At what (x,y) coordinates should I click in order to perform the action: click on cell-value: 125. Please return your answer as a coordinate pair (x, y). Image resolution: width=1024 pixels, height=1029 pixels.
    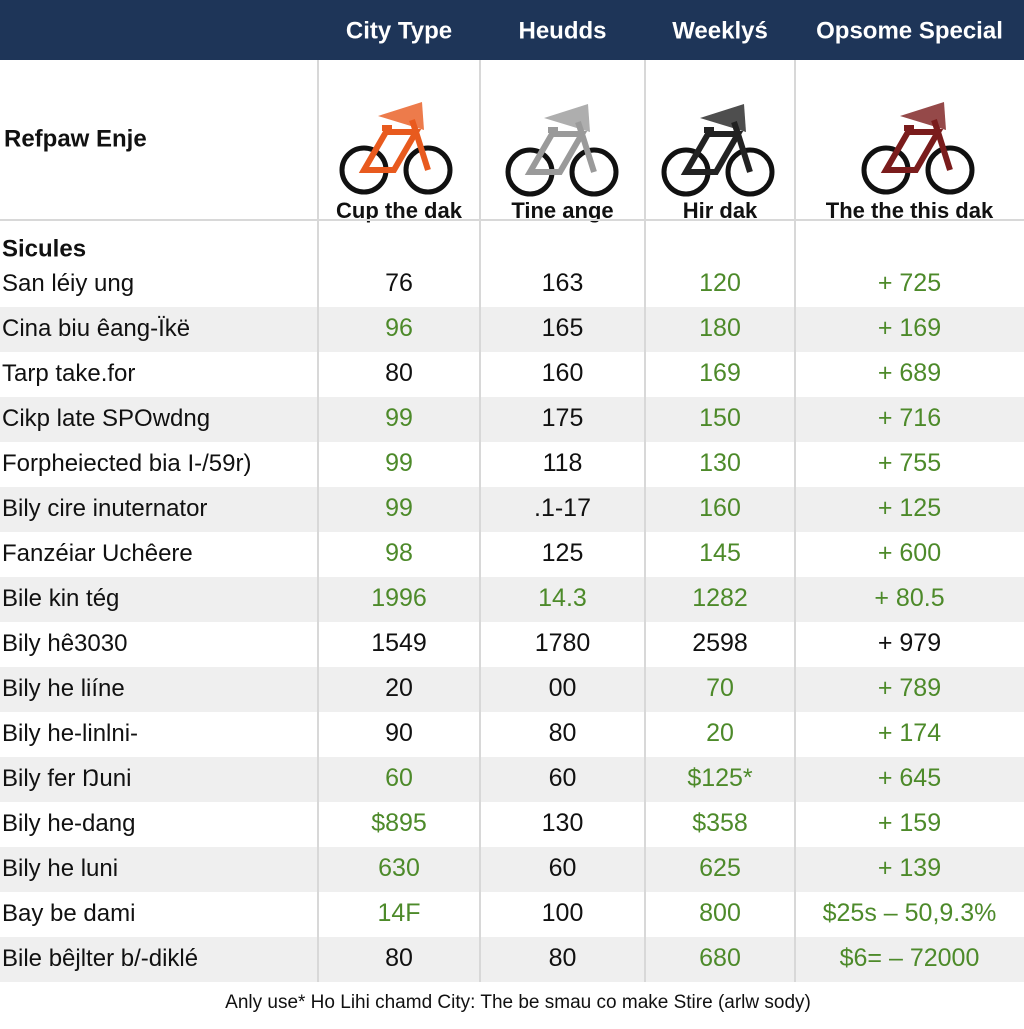
    Looking at the image, I should click on (563, 553).